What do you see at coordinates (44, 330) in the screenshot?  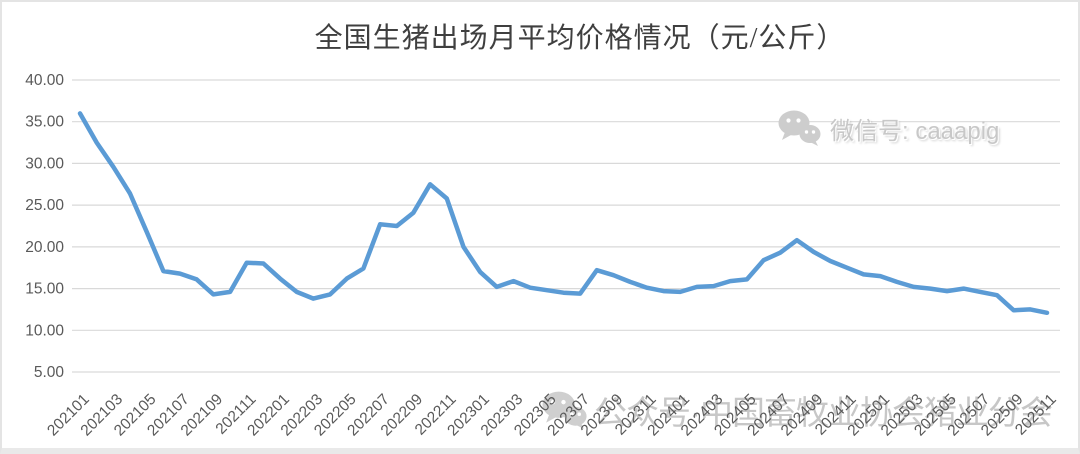 I see `y-tick-label: 10.00` at bounding box center [44, 330].